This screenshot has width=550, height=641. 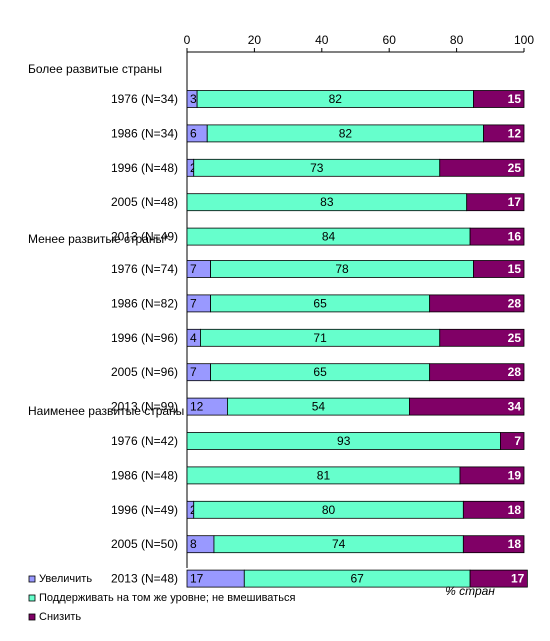 What do you see at coordinates (390, 40) in the screenshot?
I see `x-tick-label: 60` at bounding box center [390, 40].